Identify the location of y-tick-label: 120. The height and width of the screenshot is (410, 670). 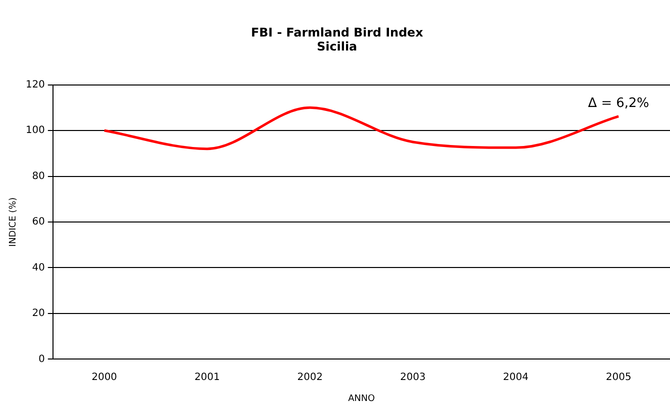
(35, 84).